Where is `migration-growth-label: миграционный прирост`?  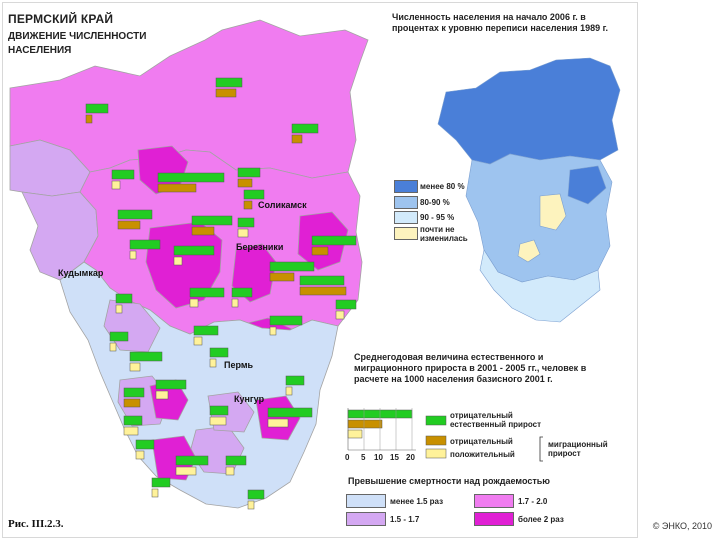
migration-growth-label: миграционный прирост is located at coordinates (578, 449).